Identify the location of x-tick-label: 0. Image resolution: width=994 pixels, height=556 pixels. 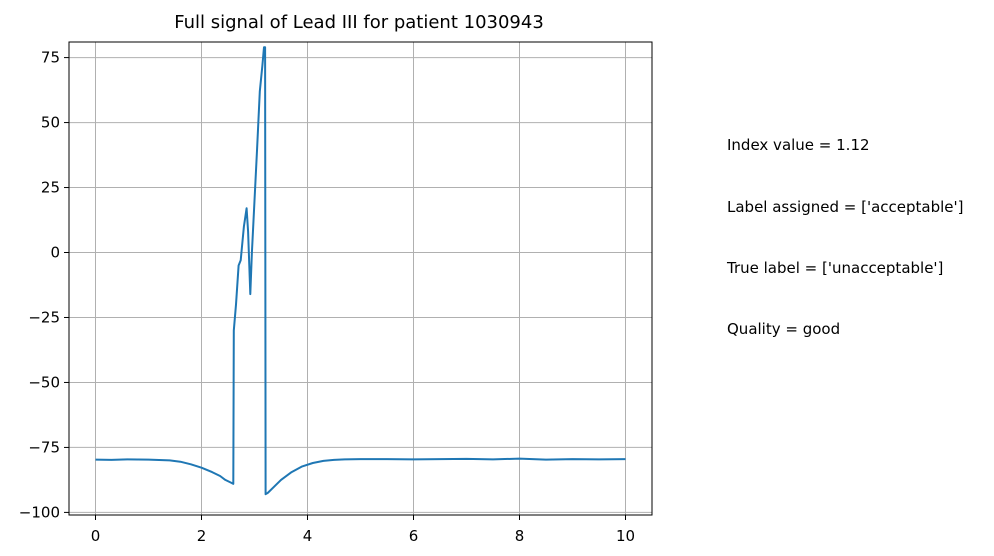
(96, 536).